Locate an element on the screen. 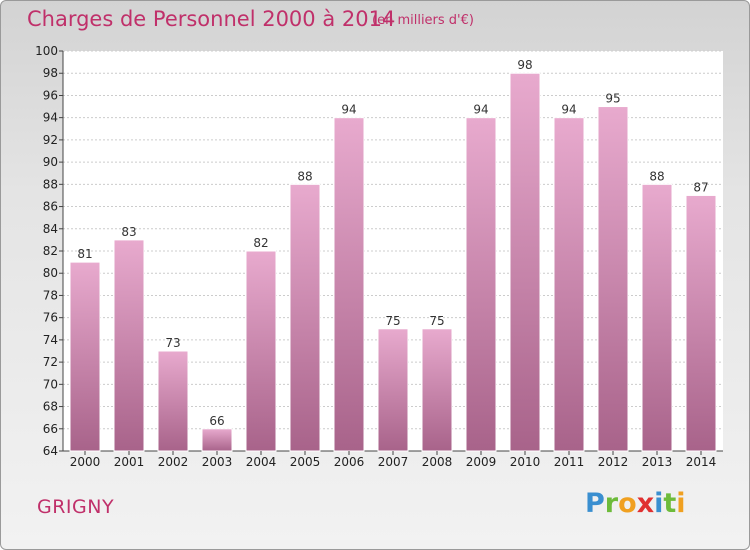  x-tick-label: 2014 is located at coordinates (701, 462).